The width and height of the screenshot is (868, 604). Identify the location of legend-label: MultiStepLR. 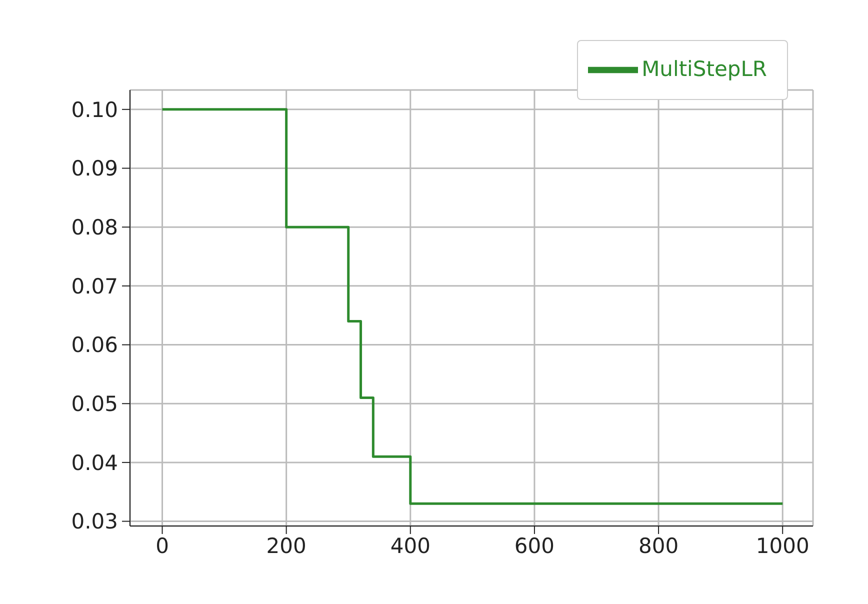
(704, 68).